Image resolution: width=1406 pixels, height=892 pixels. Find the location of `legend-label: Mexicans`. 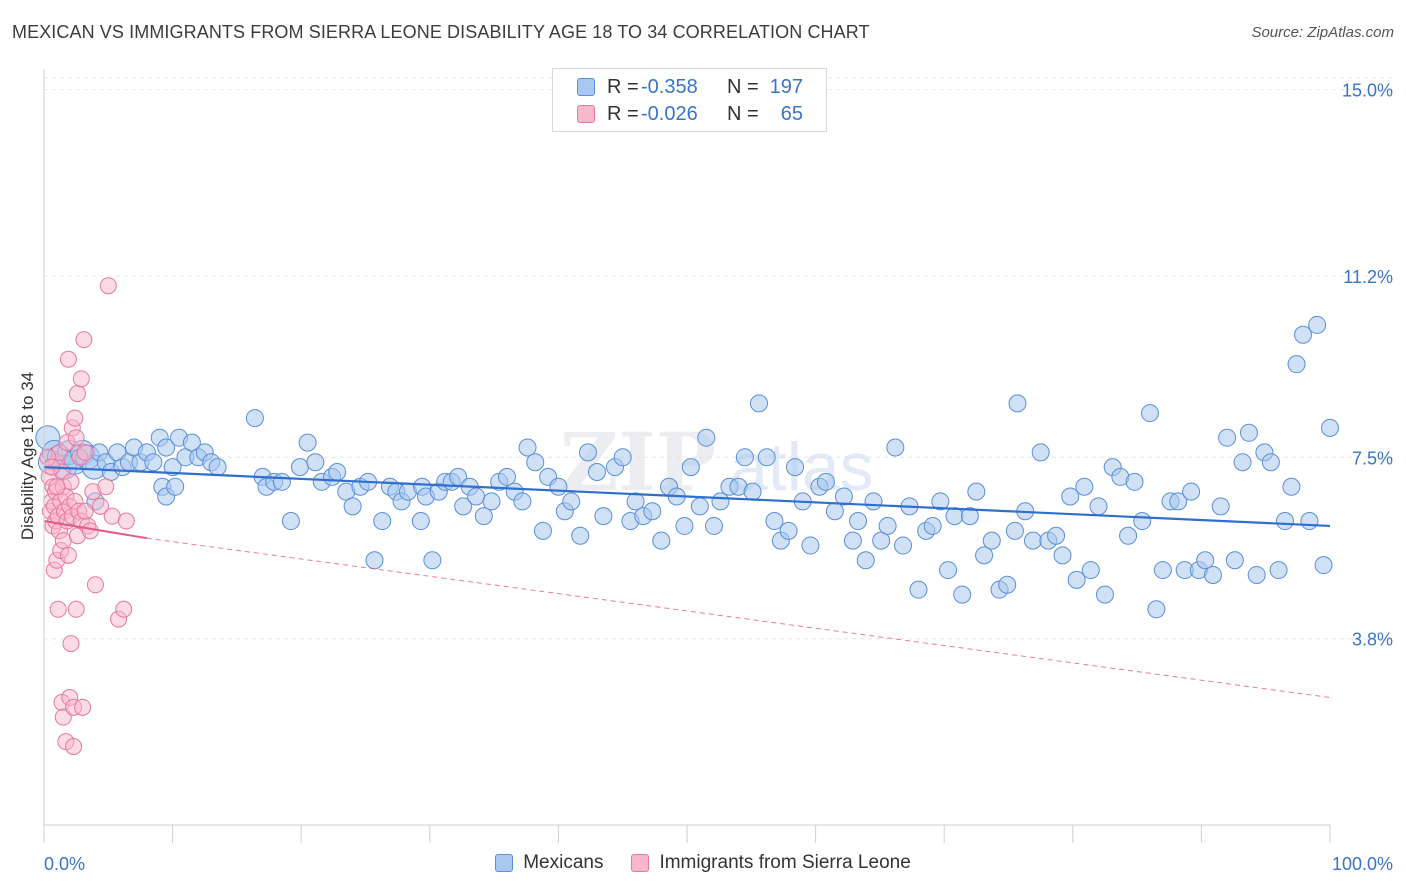

legend-label: Mexicans is located at coordinates (563, 862).